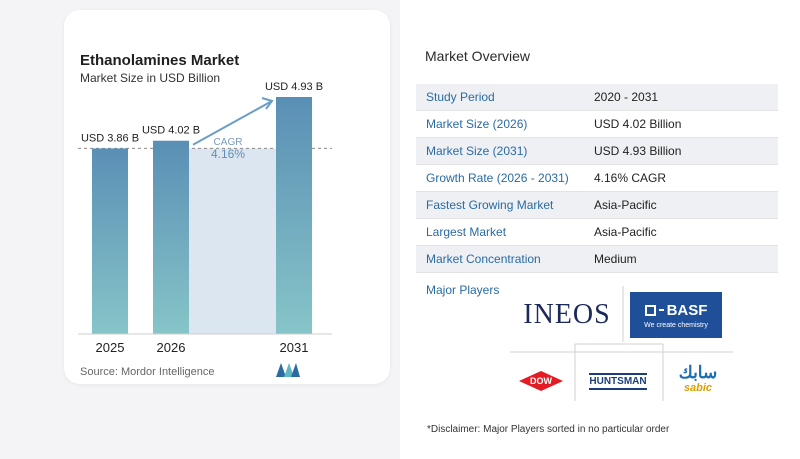  I want to click on cagr-value: 4.16%, so click(228, 154).